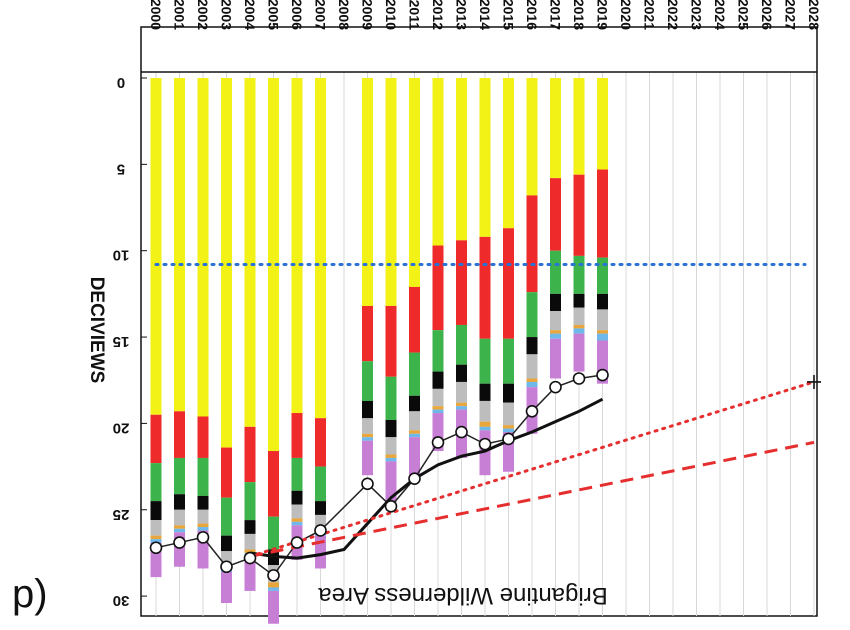  What do you see at coordinates (121, 514) in the screenshot?
I see `y-tick-label: 25` at bounding box center [121, 514].